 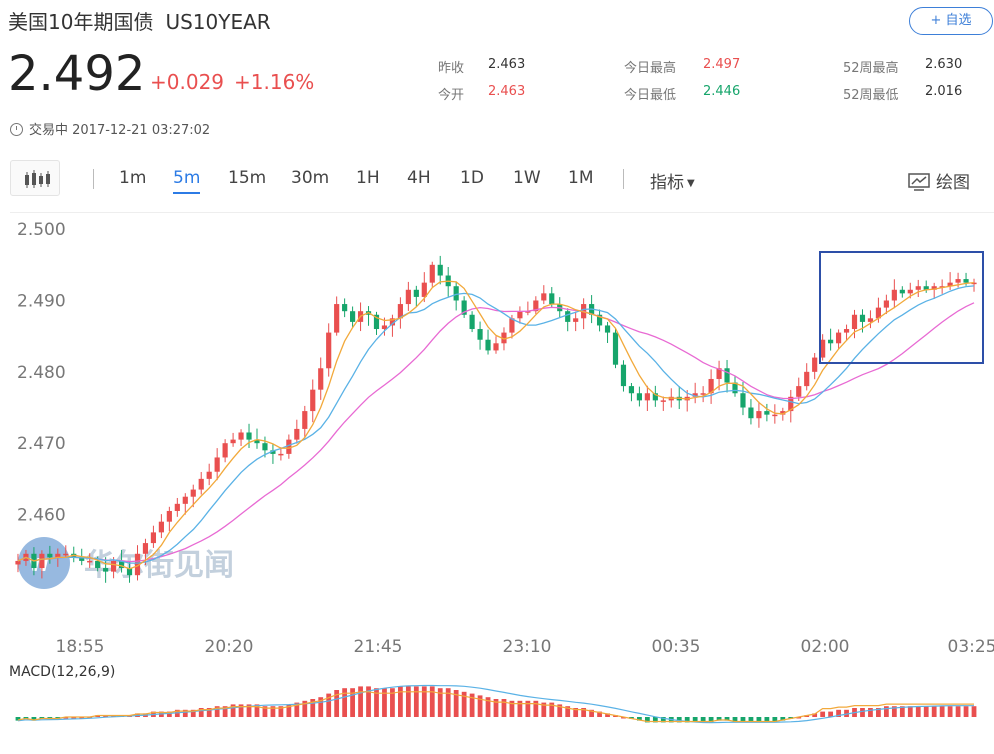 What do you see at coordinates (187, 181) in the screenshot?
I see `period-tab-5m: 5m` at bounding box center [187, 181].